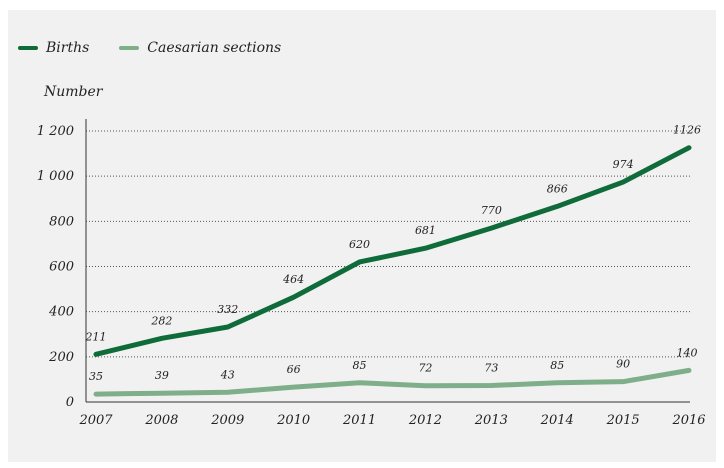 Image resolution: width=724 pixels, height=468 pixels. Describe the element at coordinates (294, 369) in the screenshot. I see `data-label-caesarian-sections-2010: 66` at that location.